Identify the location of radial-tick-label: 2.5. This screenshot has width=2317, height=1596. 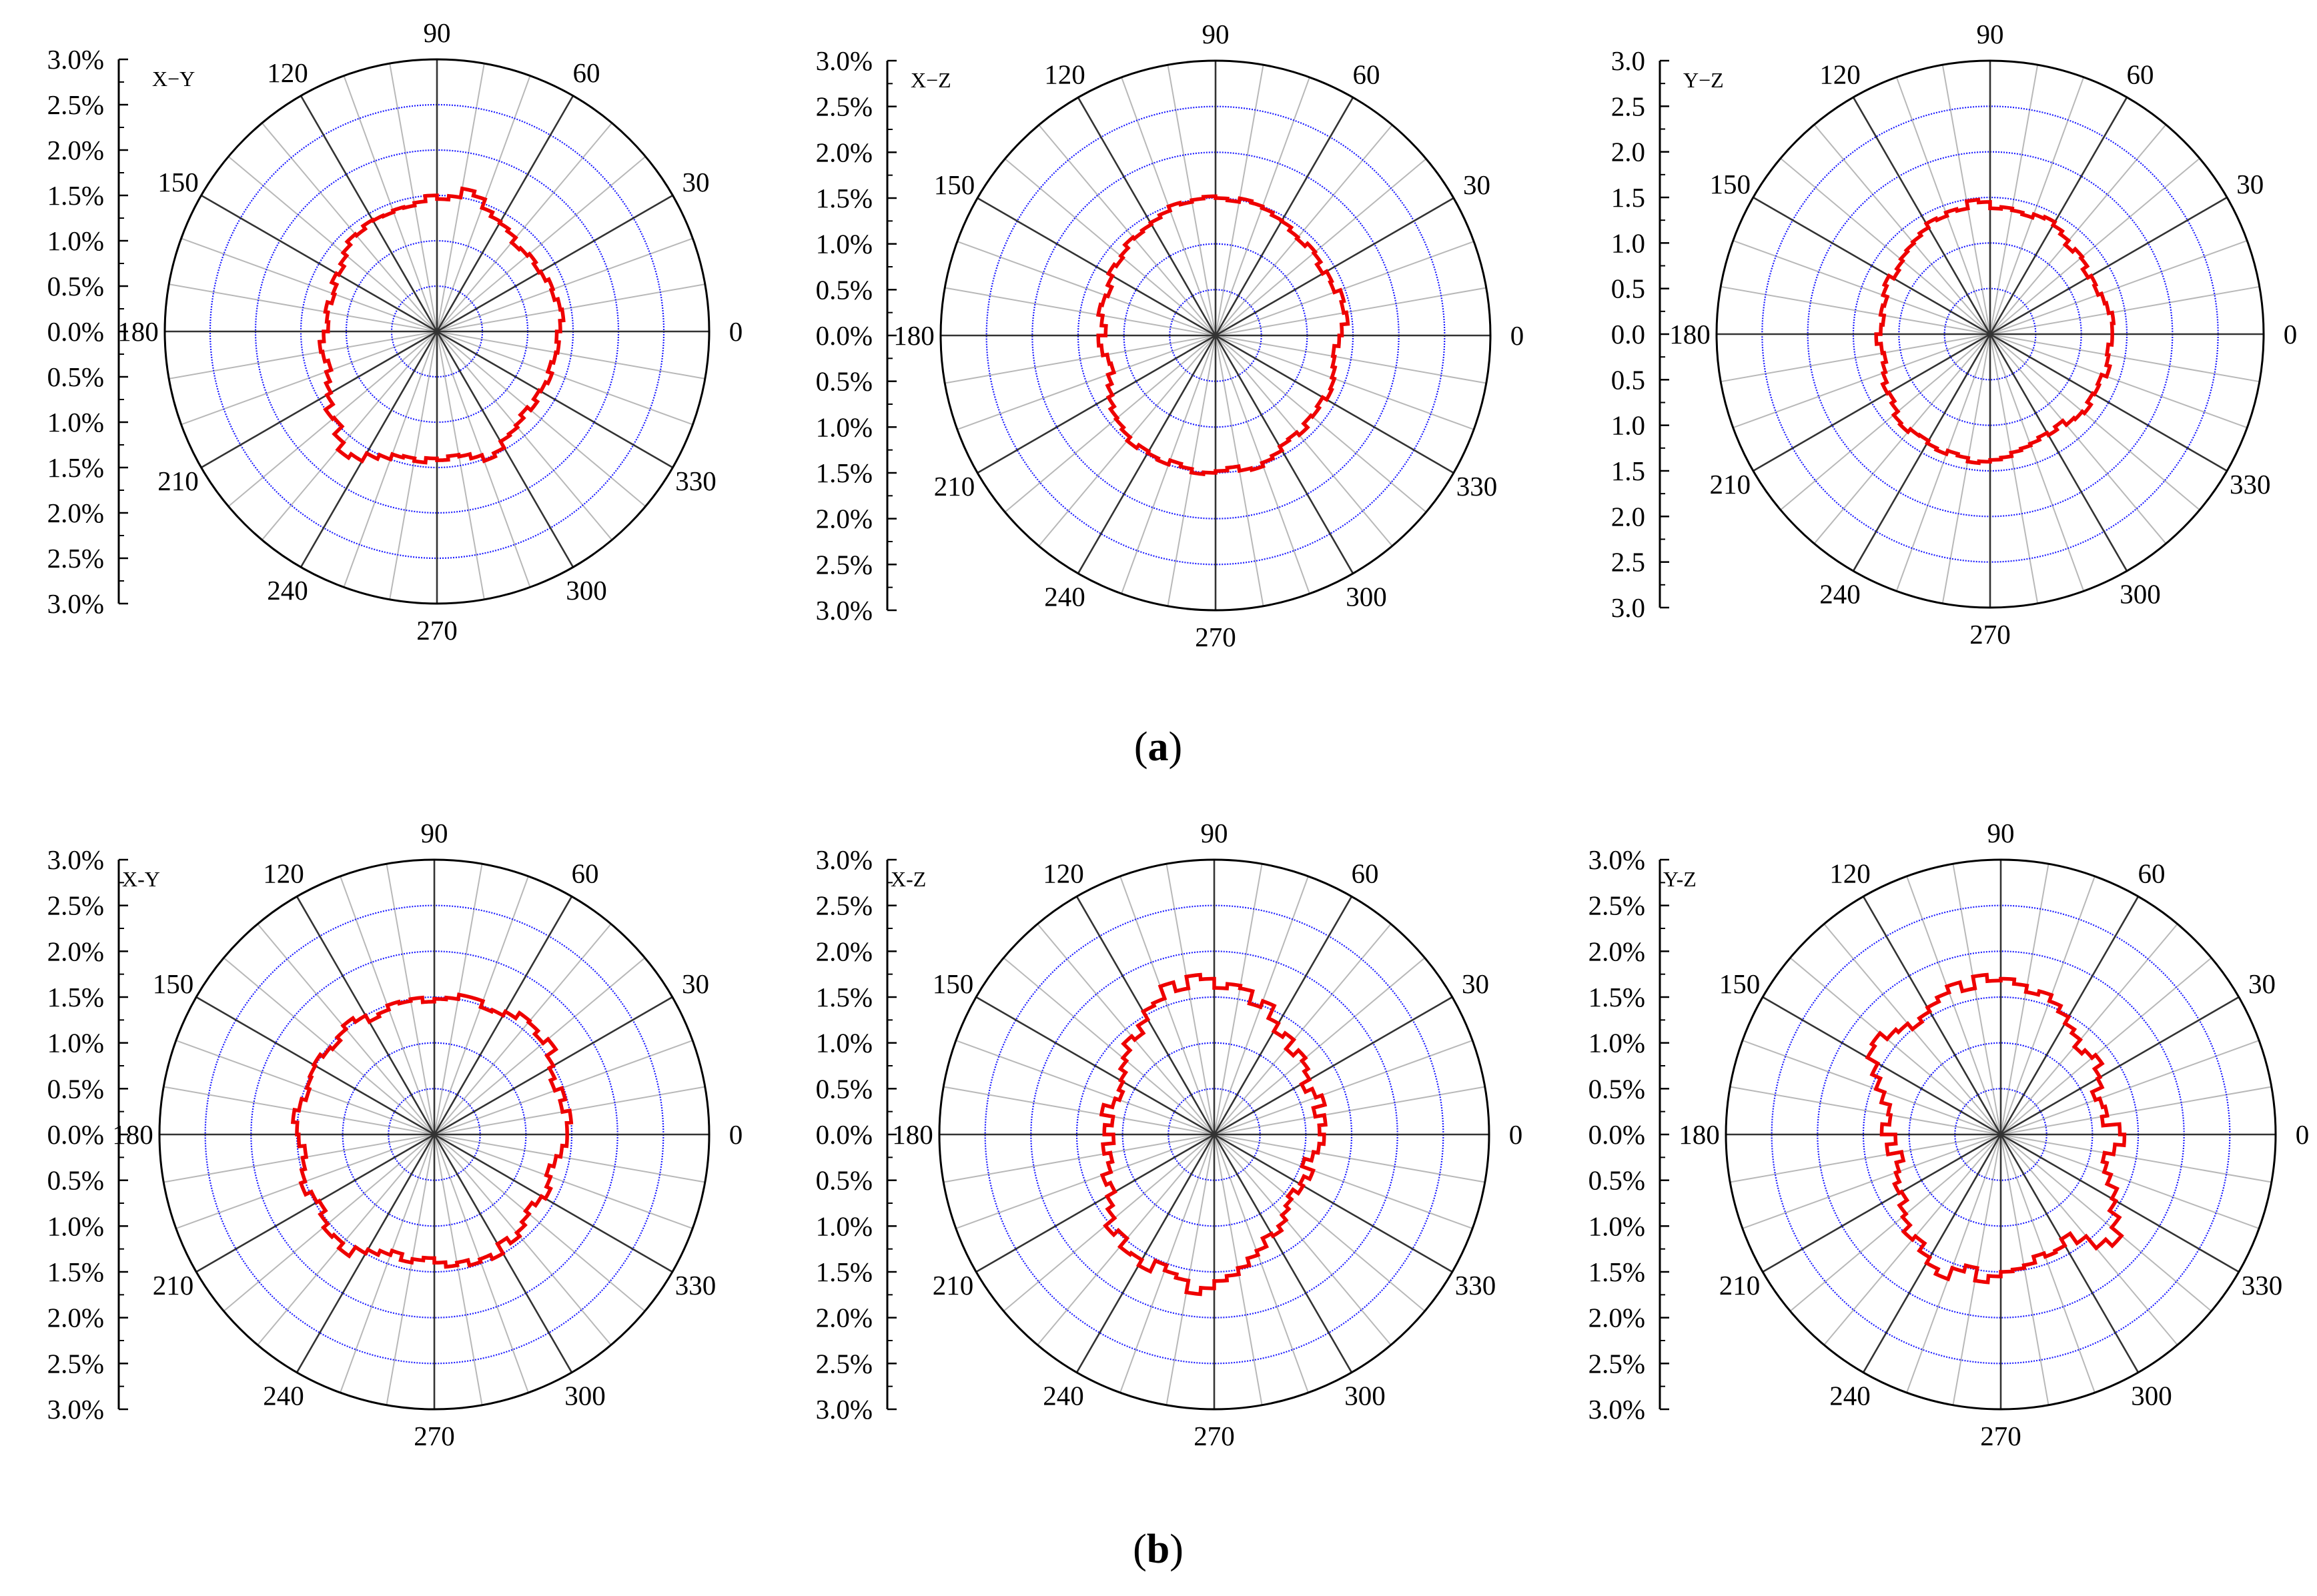
(1628, 106).